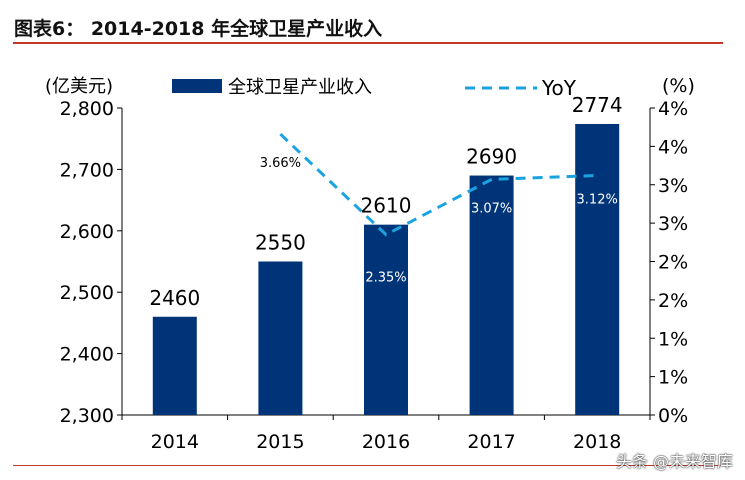 Image resolution: width=745 pixels, height=480 pixels. What do you see at coordinates (87, 109) in the screenshot?
I see `left-tick-label: 2,800` at bounding box center [87, 109].